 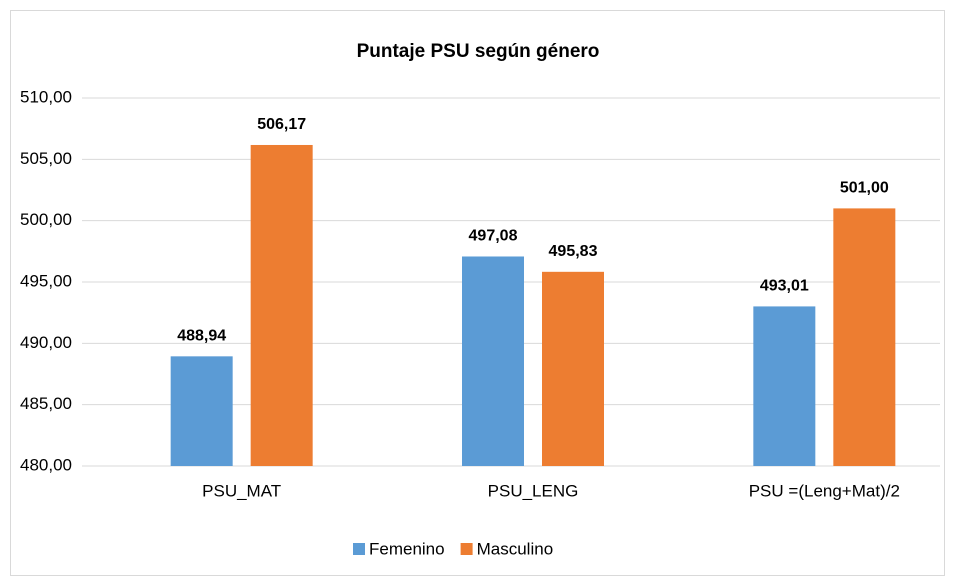 What do you see at coordinates (46, 219) in the screenshot?
I see `y-tick-label: 500,00` at bounding box center [46, 219].